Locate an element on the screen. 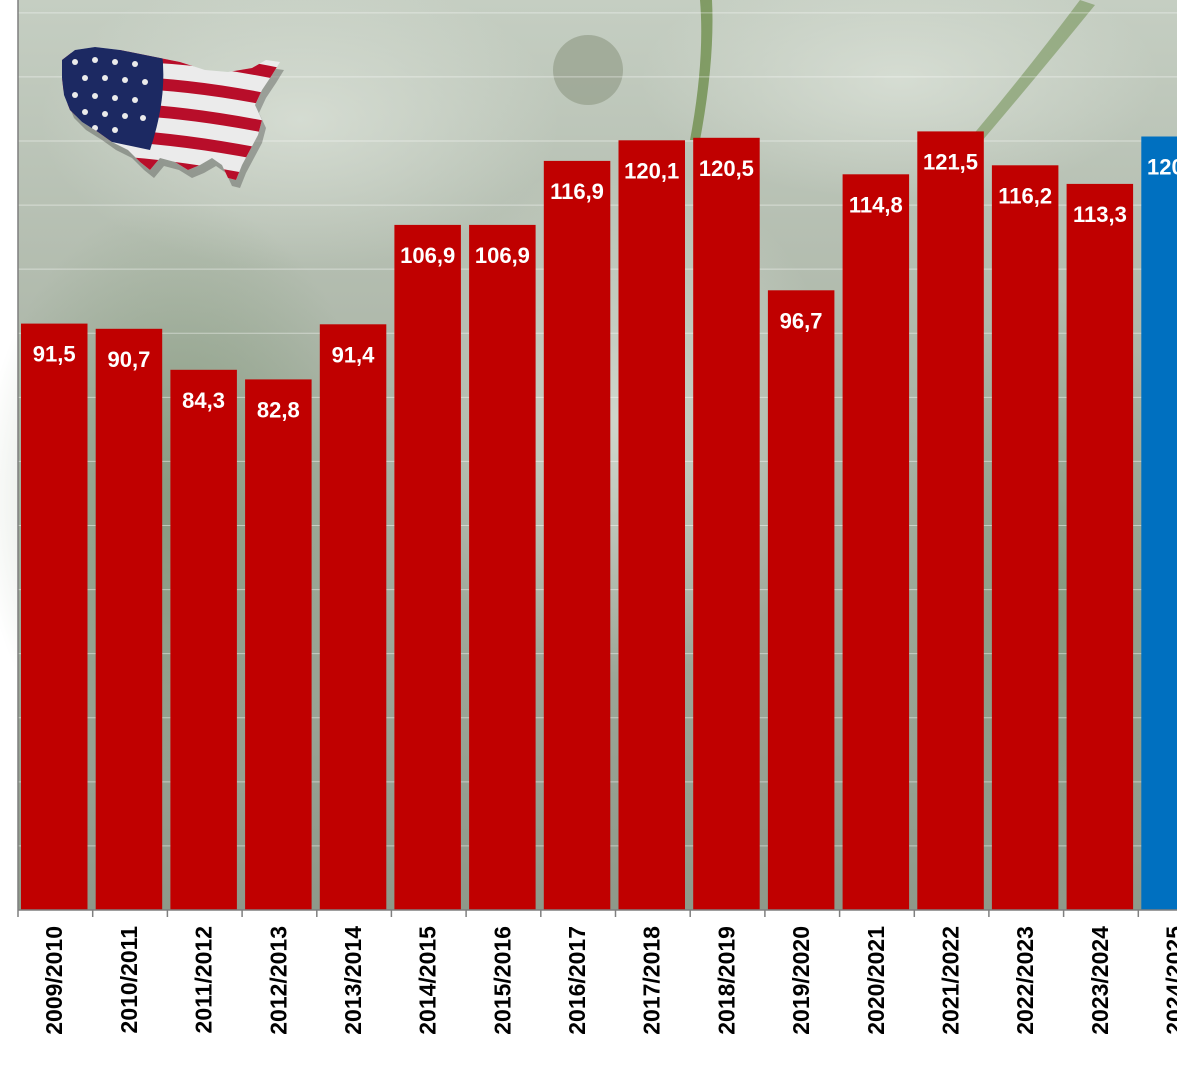  x-tick-label: 2014/2015 is located at coordinates (428, 980).